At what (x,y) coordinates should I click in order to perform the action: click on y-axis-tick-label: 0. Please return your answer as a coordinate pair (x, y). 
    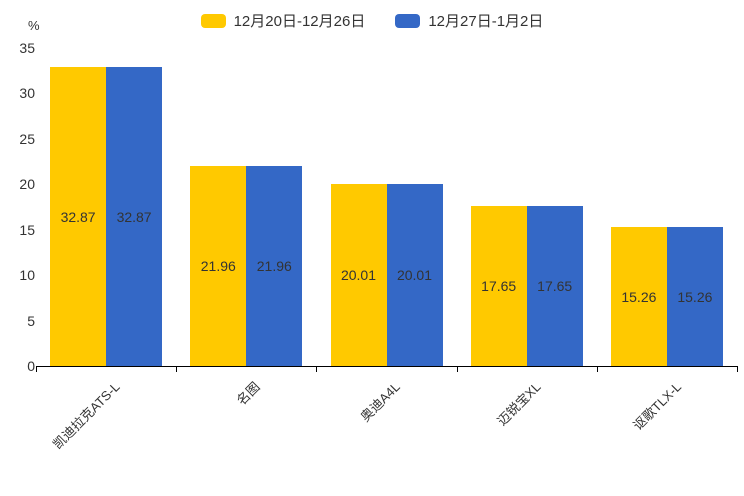
    Looking at the image, I should click on (31, 366).